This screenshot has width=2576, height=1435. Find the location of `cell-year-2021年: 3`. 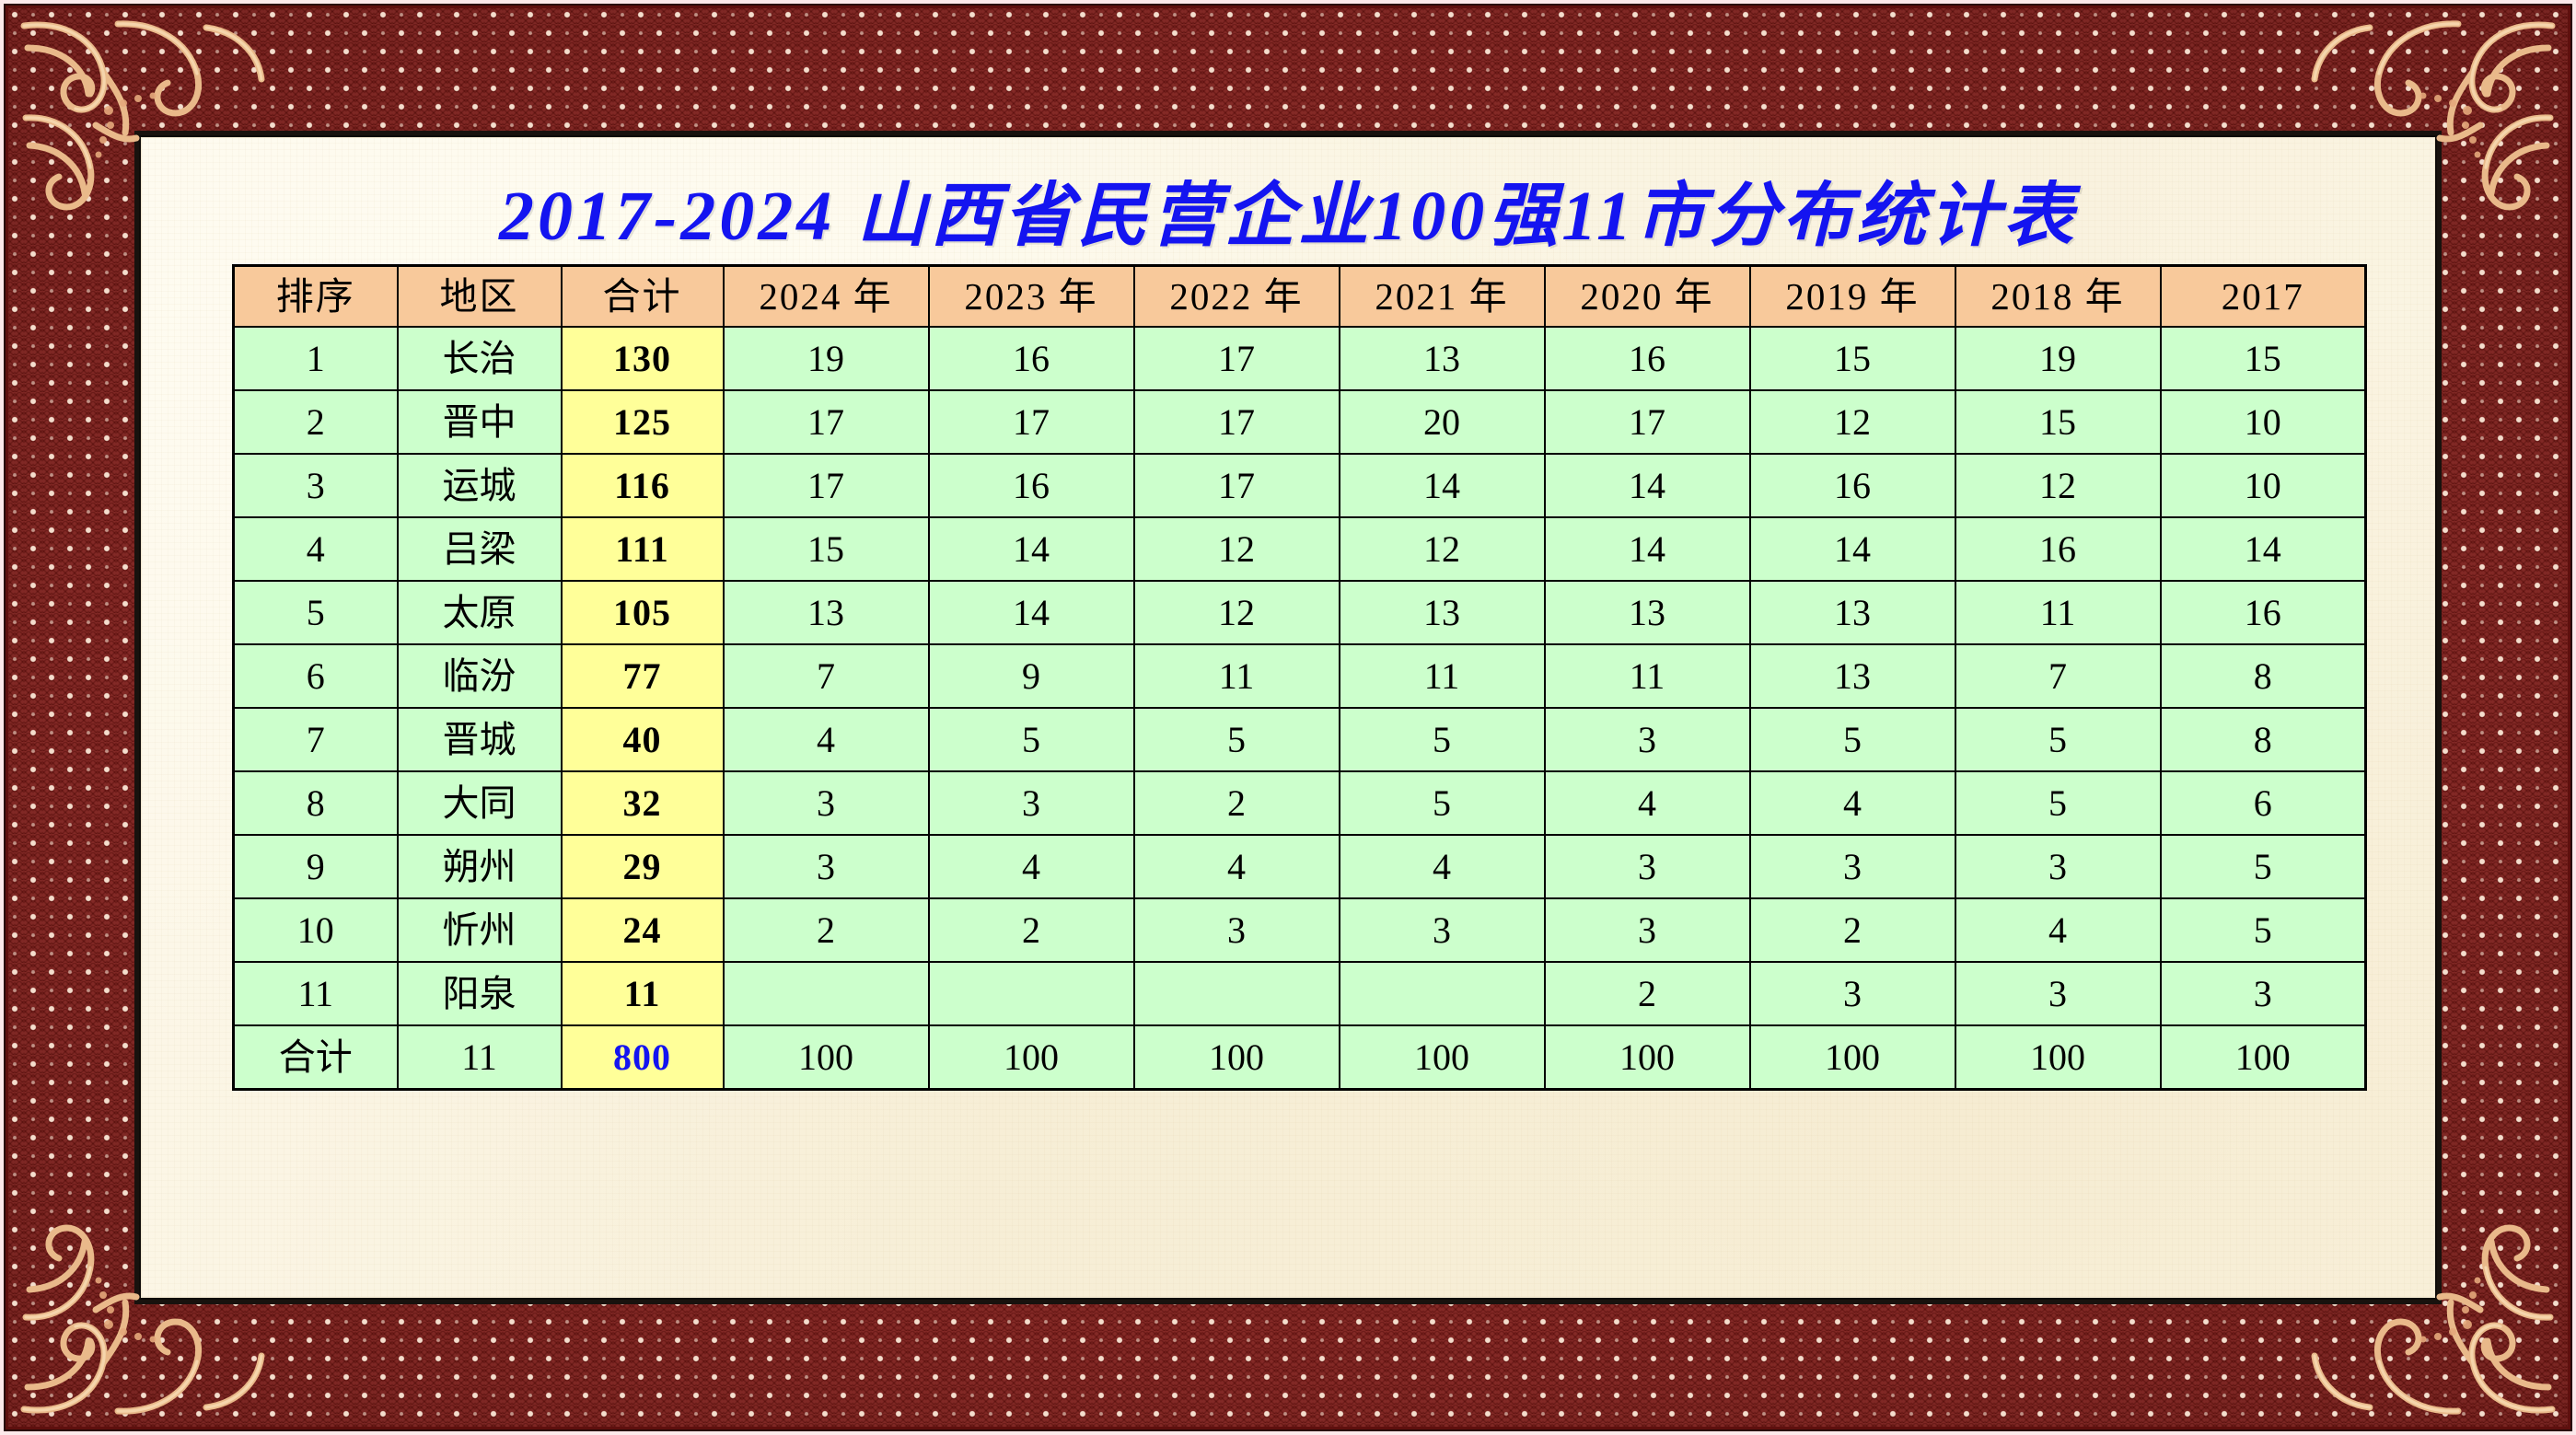

cell-year-2021年: 3 is located at coordinates (1442, 930).